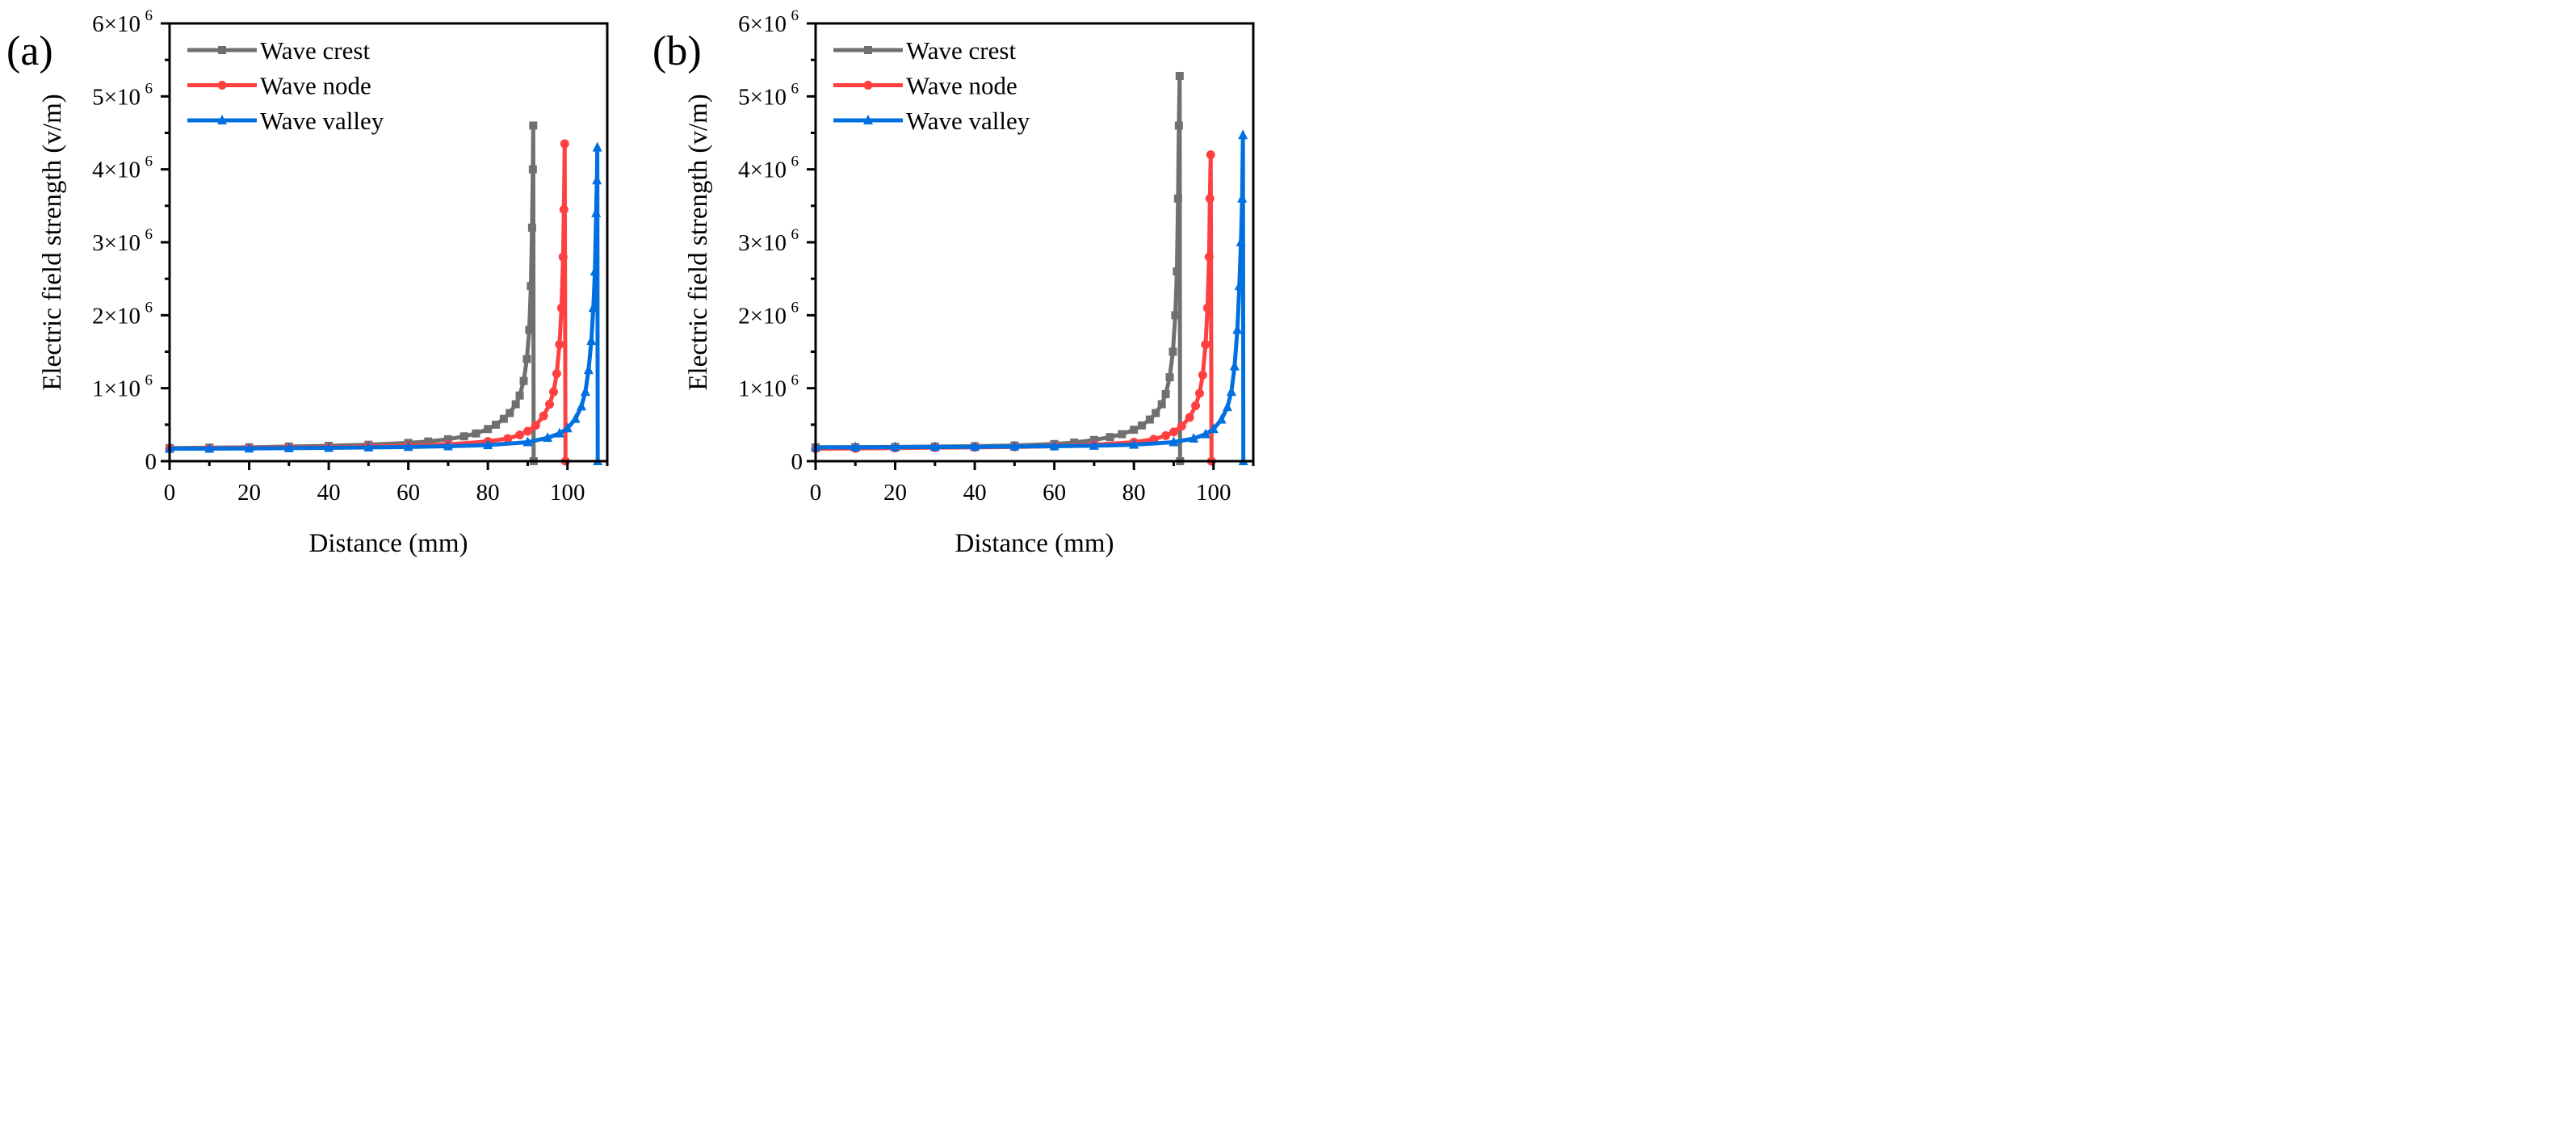 The image size is (2576, 1142). I want to click on y-tick-label: 5×10, so click(762, 97).